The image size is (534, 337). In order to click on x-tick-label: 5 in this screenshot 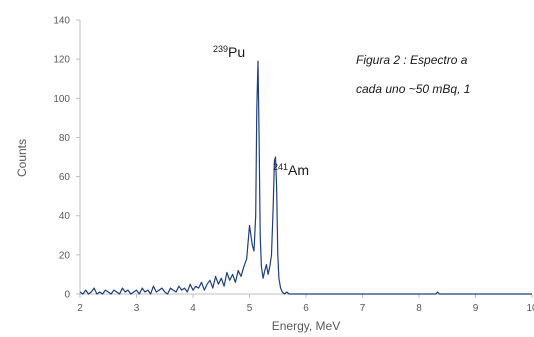, I will do `click(250, 308)`.